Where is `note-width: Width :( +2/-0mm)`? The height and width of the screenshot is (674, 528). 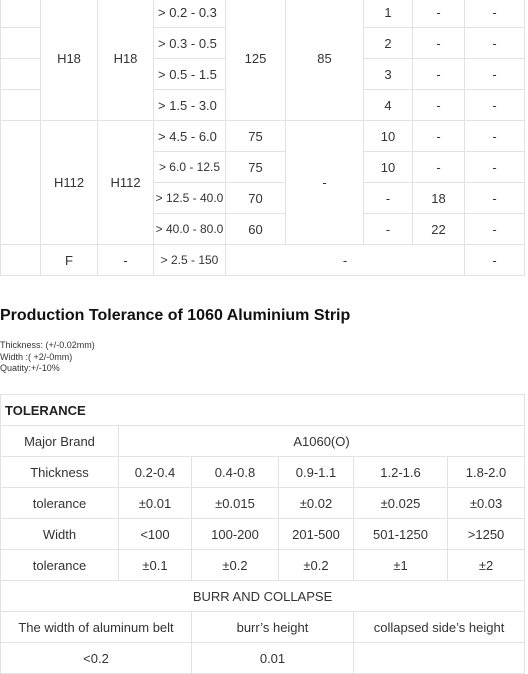
note-width: Width :( +2/-0mm) is located at coordinates (36, 356).